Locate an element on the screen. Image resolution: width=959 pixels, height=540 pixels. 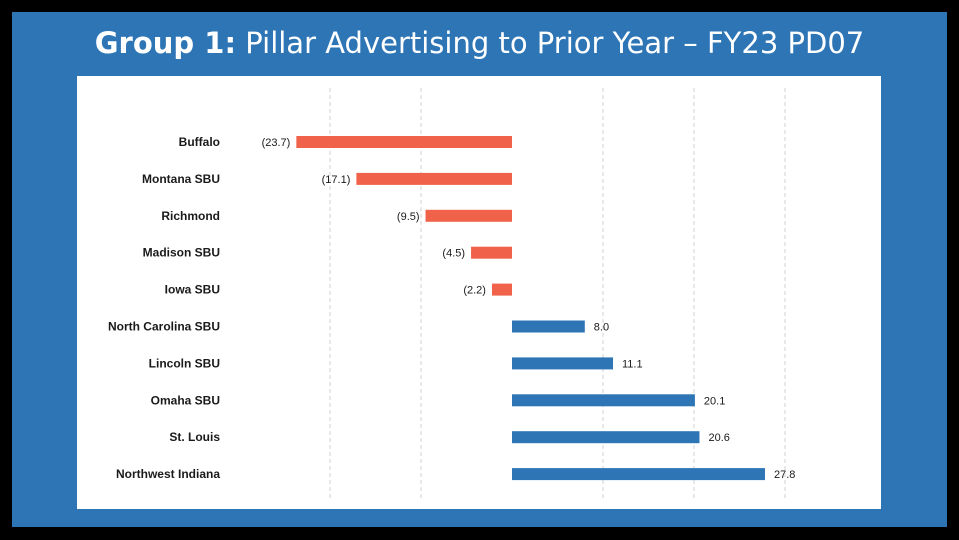
data-label: (23.7) is located at coordinates (276, 143).